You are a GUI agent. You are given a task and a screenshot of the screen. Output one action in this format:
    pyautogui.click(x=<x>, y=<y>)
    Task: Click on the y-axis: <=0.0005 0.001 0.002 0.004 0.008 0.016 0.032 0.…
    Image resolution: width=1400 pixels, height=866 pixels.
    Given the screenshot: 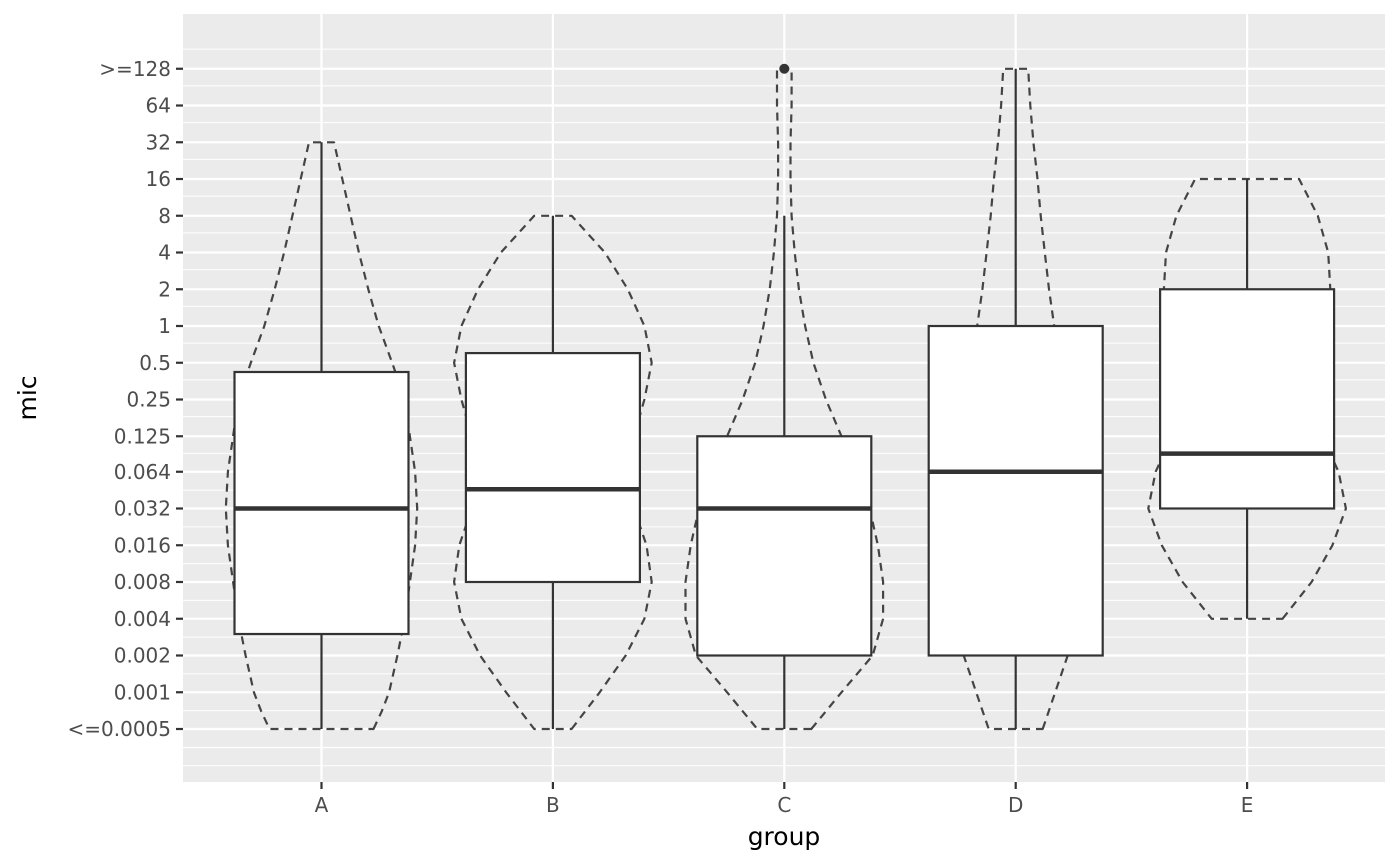 What is the action you would take?
    pyautogui.click(x=125, y=399)
    